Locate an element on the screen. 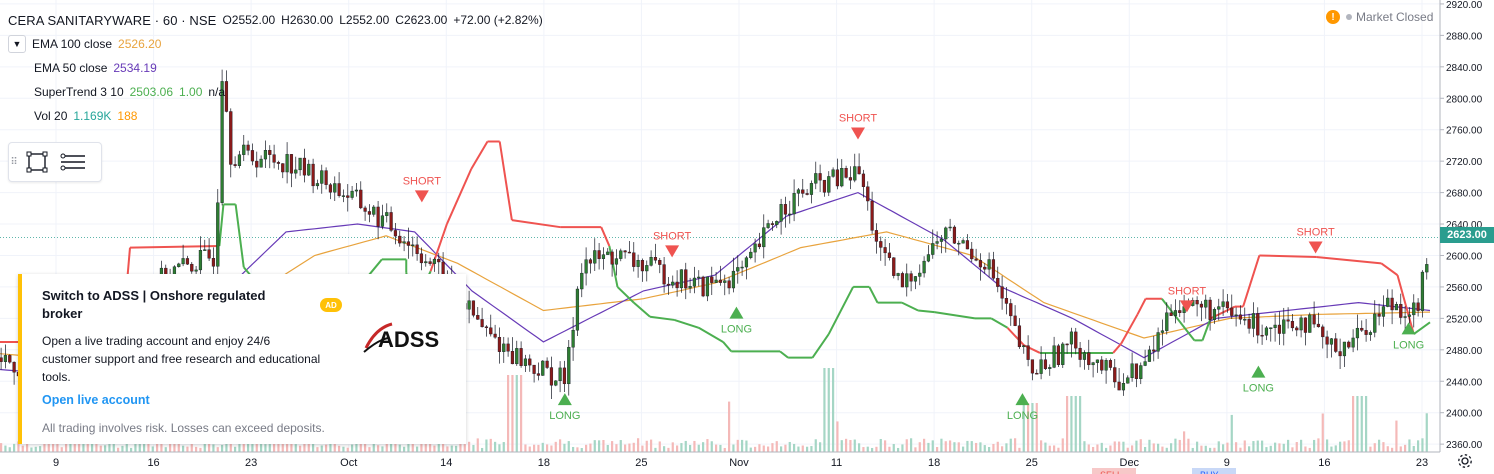 The image size is (1494, 474). warning-icon: ! is located at coordinates (1333, 17).